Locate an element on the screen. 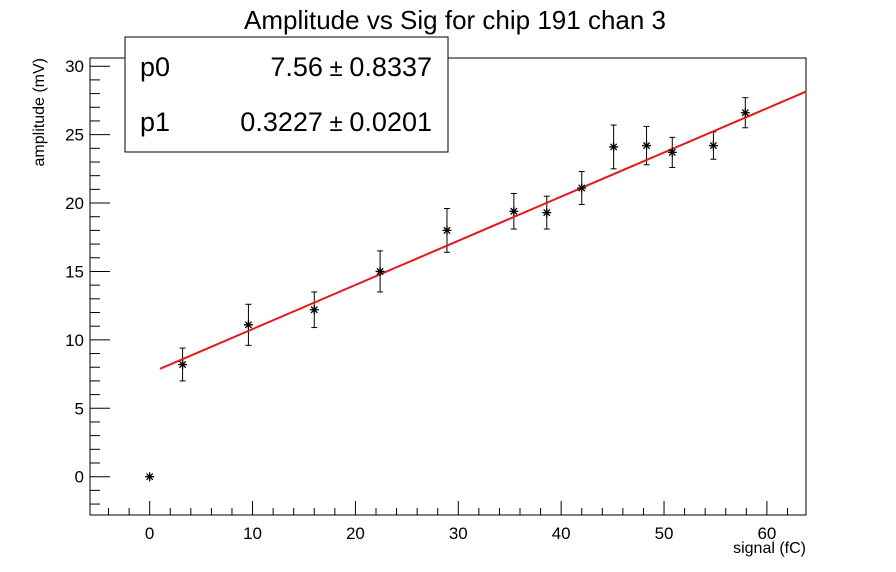 The height and width of the screenshot is (572, 896). y-axis-ticks is located at coordinates (100, 285).